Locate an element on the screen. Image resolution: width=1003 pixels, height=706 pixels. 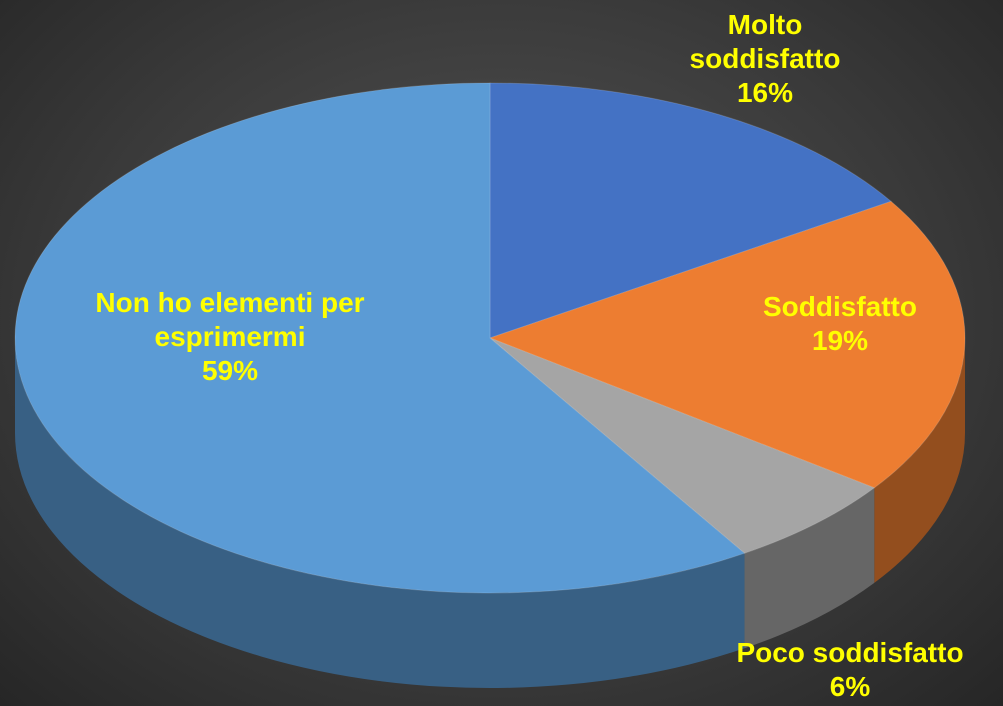
category-label: Soddisfatto is located at coordinates (840, 306).